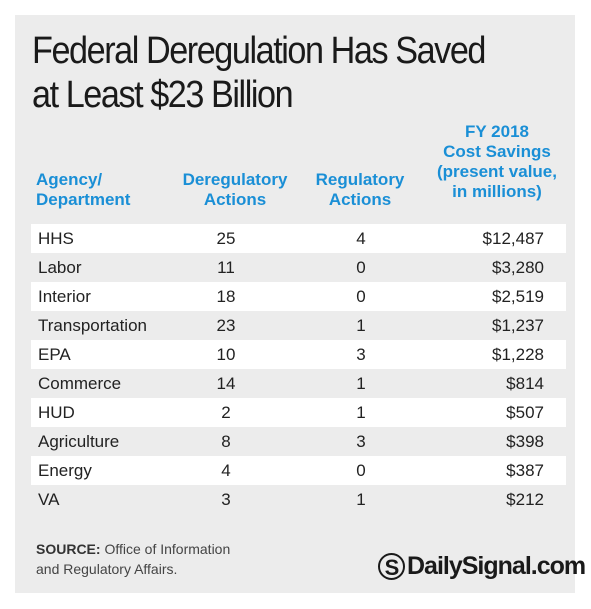 This screenshot has width=591, height=609. Describe the element at coordinates (497, 151) in the screenshot. I see `header-cost-line2: Cost Savings` at that location.